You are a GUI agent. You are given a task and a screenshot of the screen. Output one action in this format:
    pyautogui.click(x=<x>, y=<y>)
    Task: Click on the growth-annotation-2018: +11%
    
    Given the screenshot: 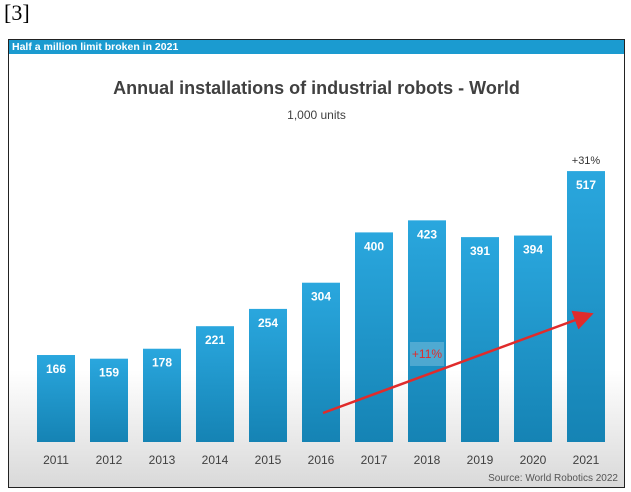 What is the action you would take?
    pyautogui.click(x=427, y=354)
    